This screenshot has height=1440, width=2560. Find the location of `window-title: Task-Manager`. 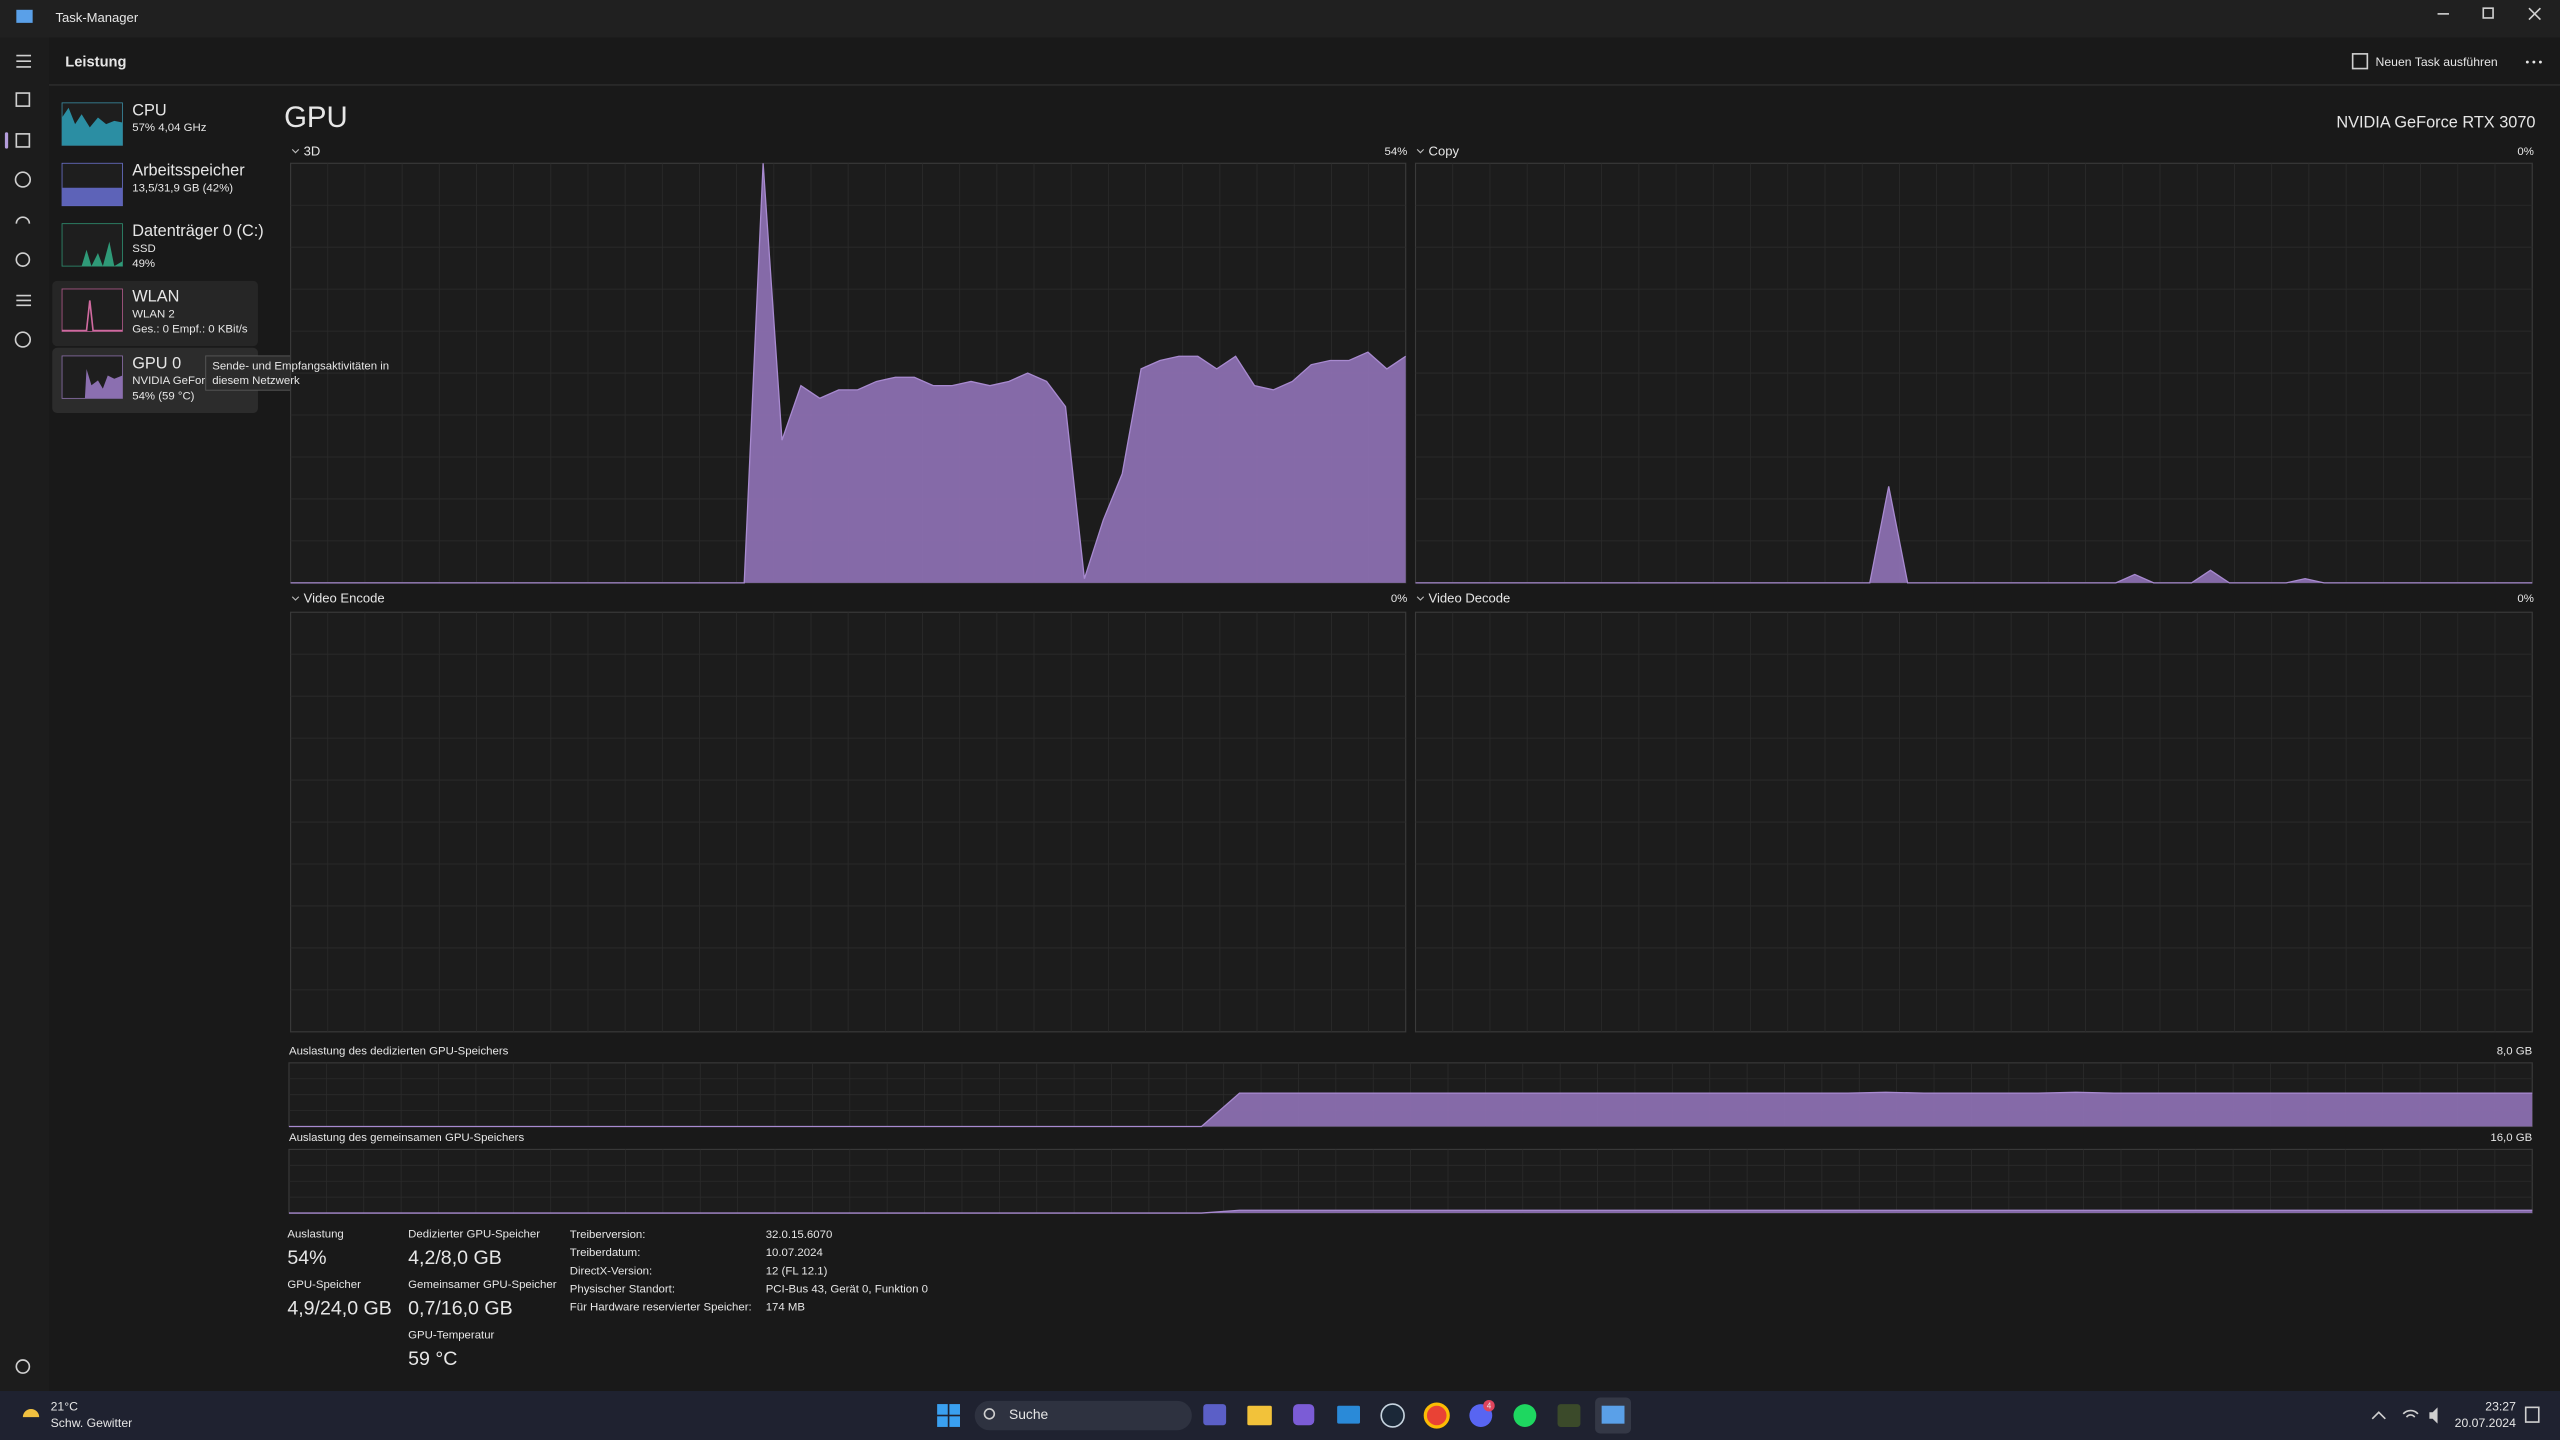

window-title: Task-Manager is located at coordinates (97, 17).